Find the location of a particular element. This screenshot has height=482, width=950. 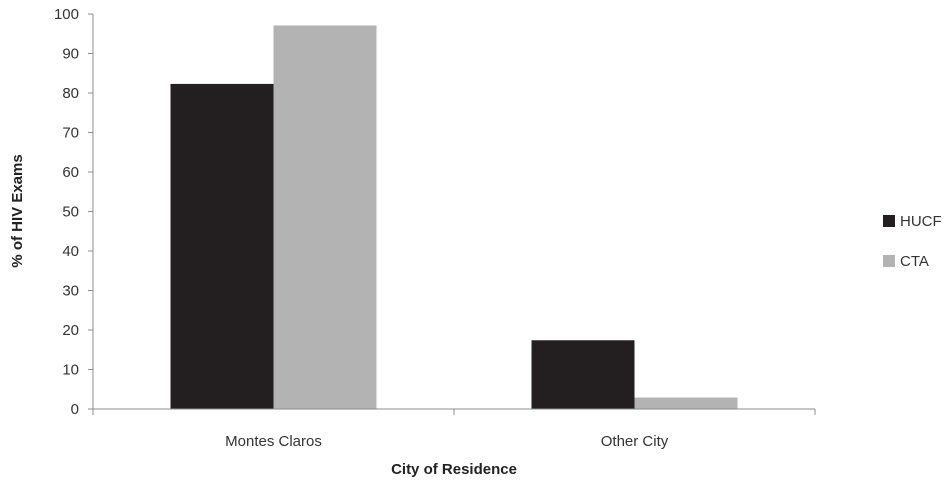

legend: HUCF CTA is located at coordinates (912, 241).